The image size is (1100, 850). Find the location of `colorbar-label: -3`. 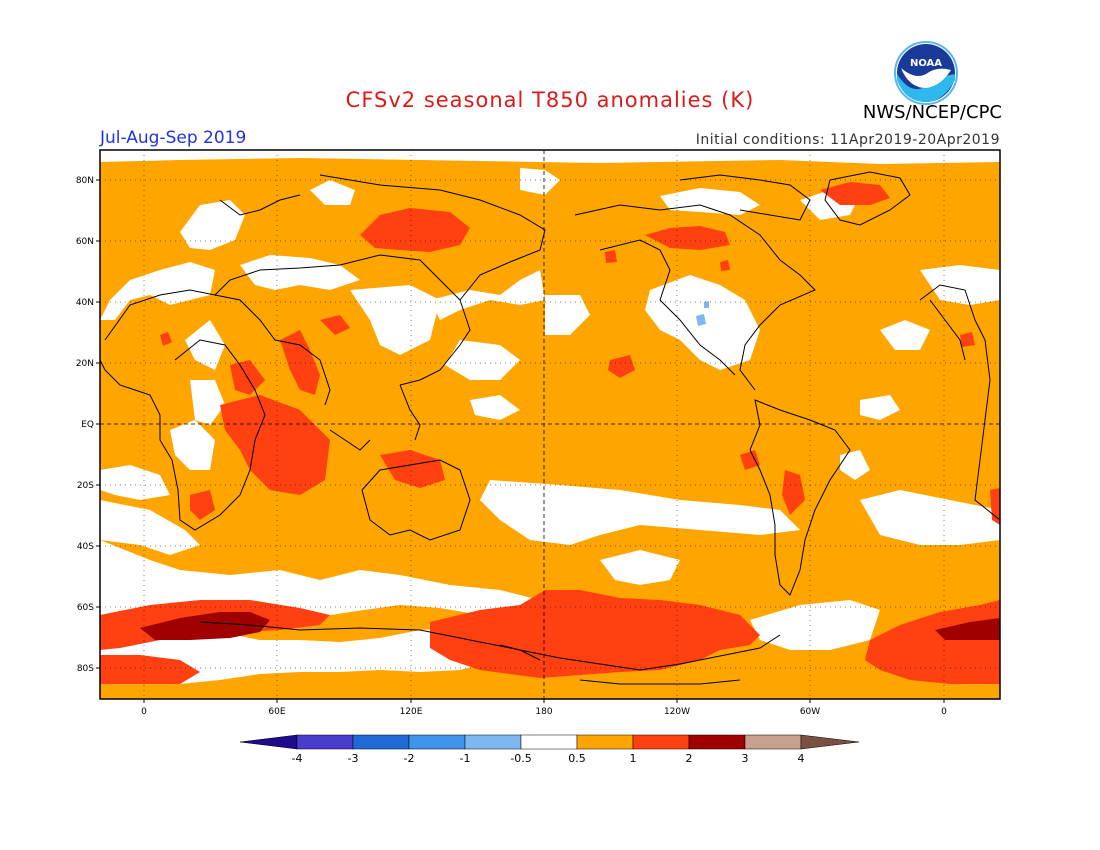

colorbar-label: -3 is located at coordinates (353, 758).